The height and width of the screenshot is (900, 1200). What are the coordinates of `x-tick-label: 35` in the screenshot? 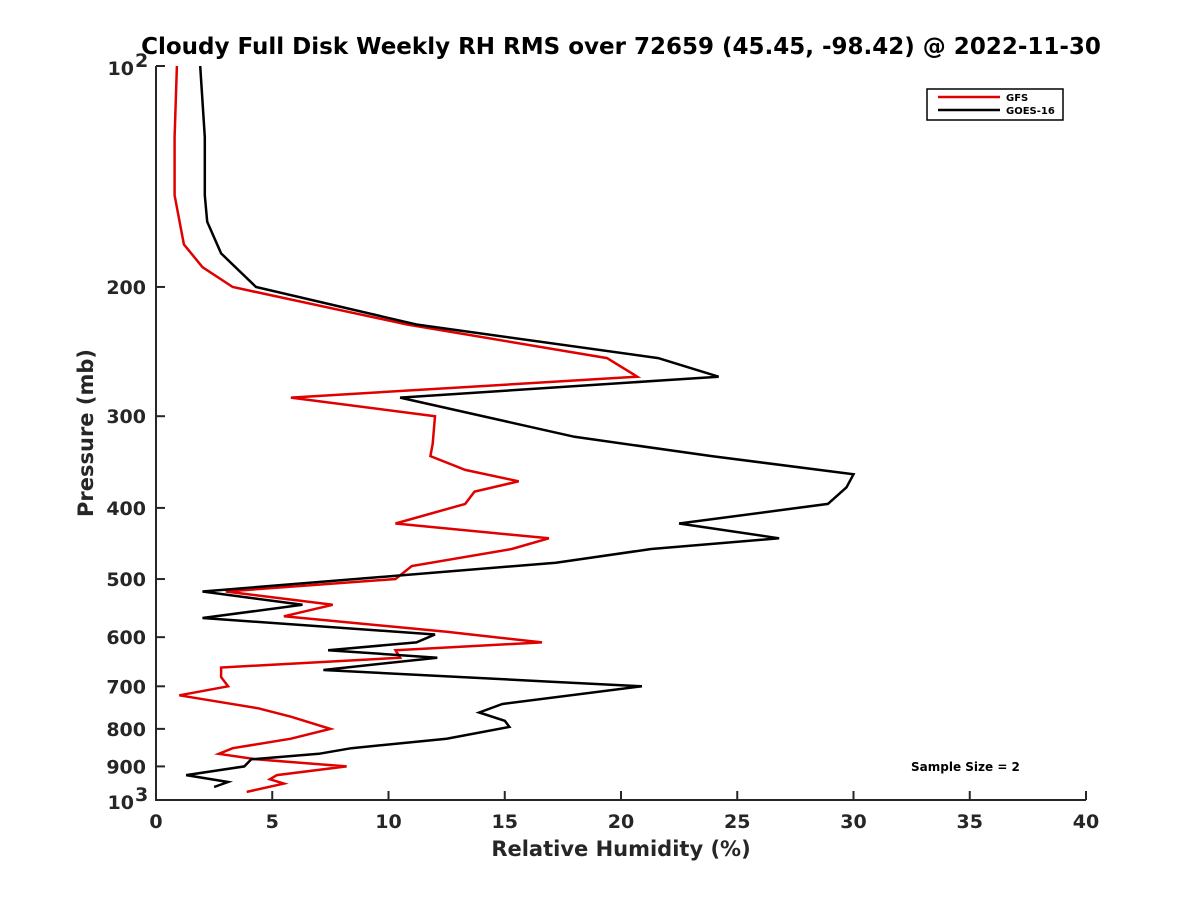 It's located at (970, 822).